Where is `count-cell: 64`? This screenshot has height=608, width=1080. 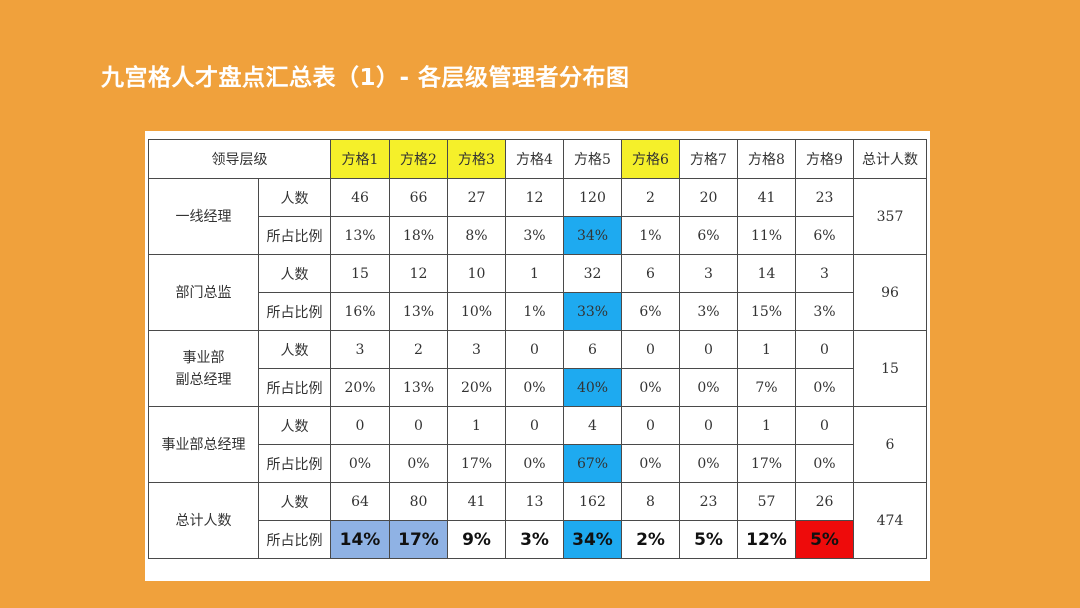
count-cell: 64 is located at coordinates (360, 501).